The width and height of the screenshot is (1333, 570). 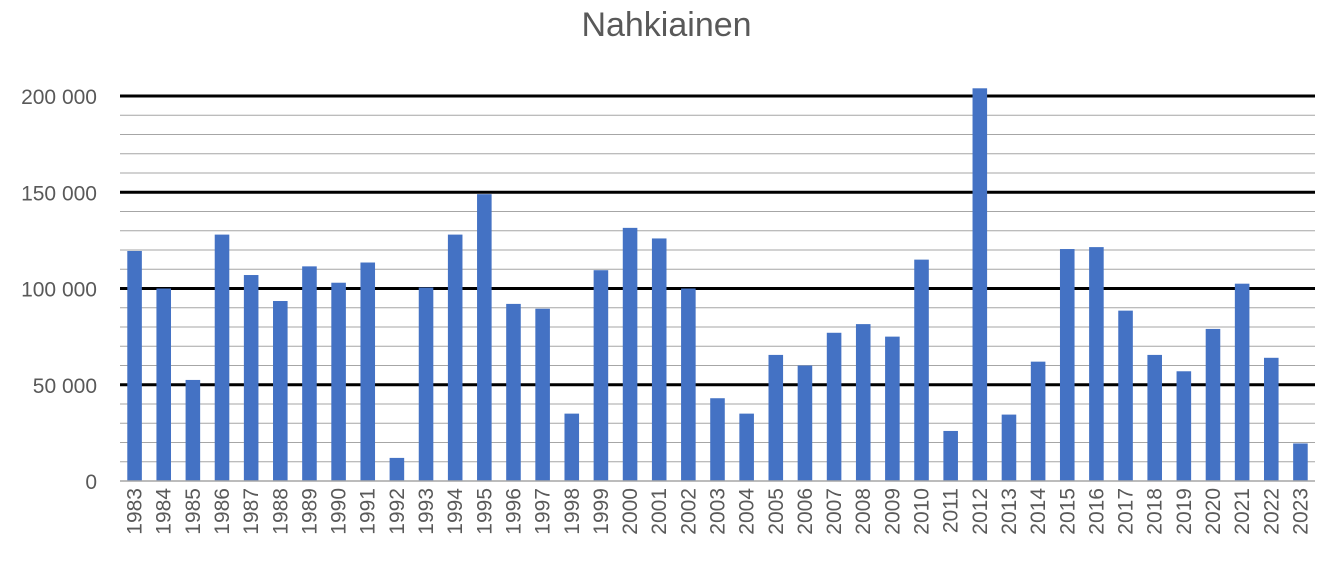 What do you see at coordinates (513, 392) in the screenshot?
I see `bar-1996` at bounding box center [513, 392].